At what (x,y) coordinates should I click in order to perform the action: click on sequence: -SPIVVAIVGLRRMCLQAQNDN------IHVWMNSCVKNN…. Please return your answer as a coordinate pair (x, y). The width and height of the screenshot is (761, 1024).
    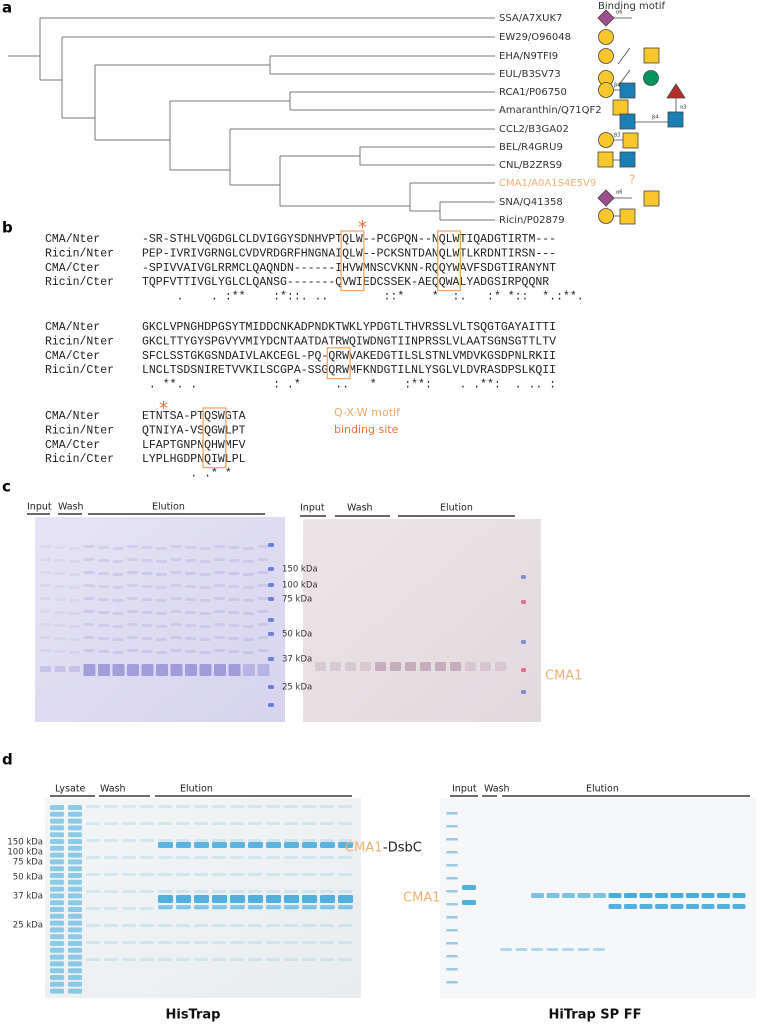
    Looking at the image, I should click on (349, 268).